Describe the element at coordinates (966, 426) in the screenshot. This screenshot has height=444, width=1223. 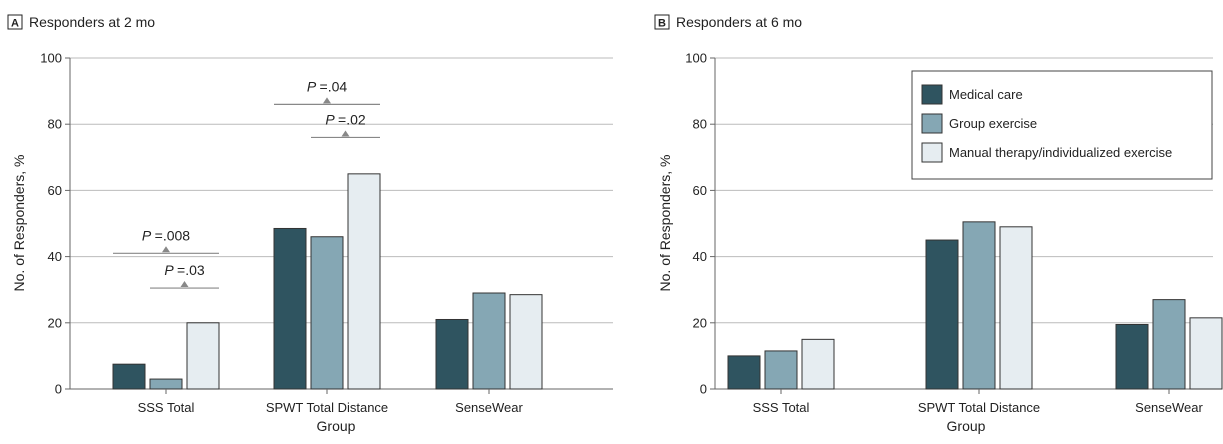
I see `panel-b-x-axis-title: Group` at that location.